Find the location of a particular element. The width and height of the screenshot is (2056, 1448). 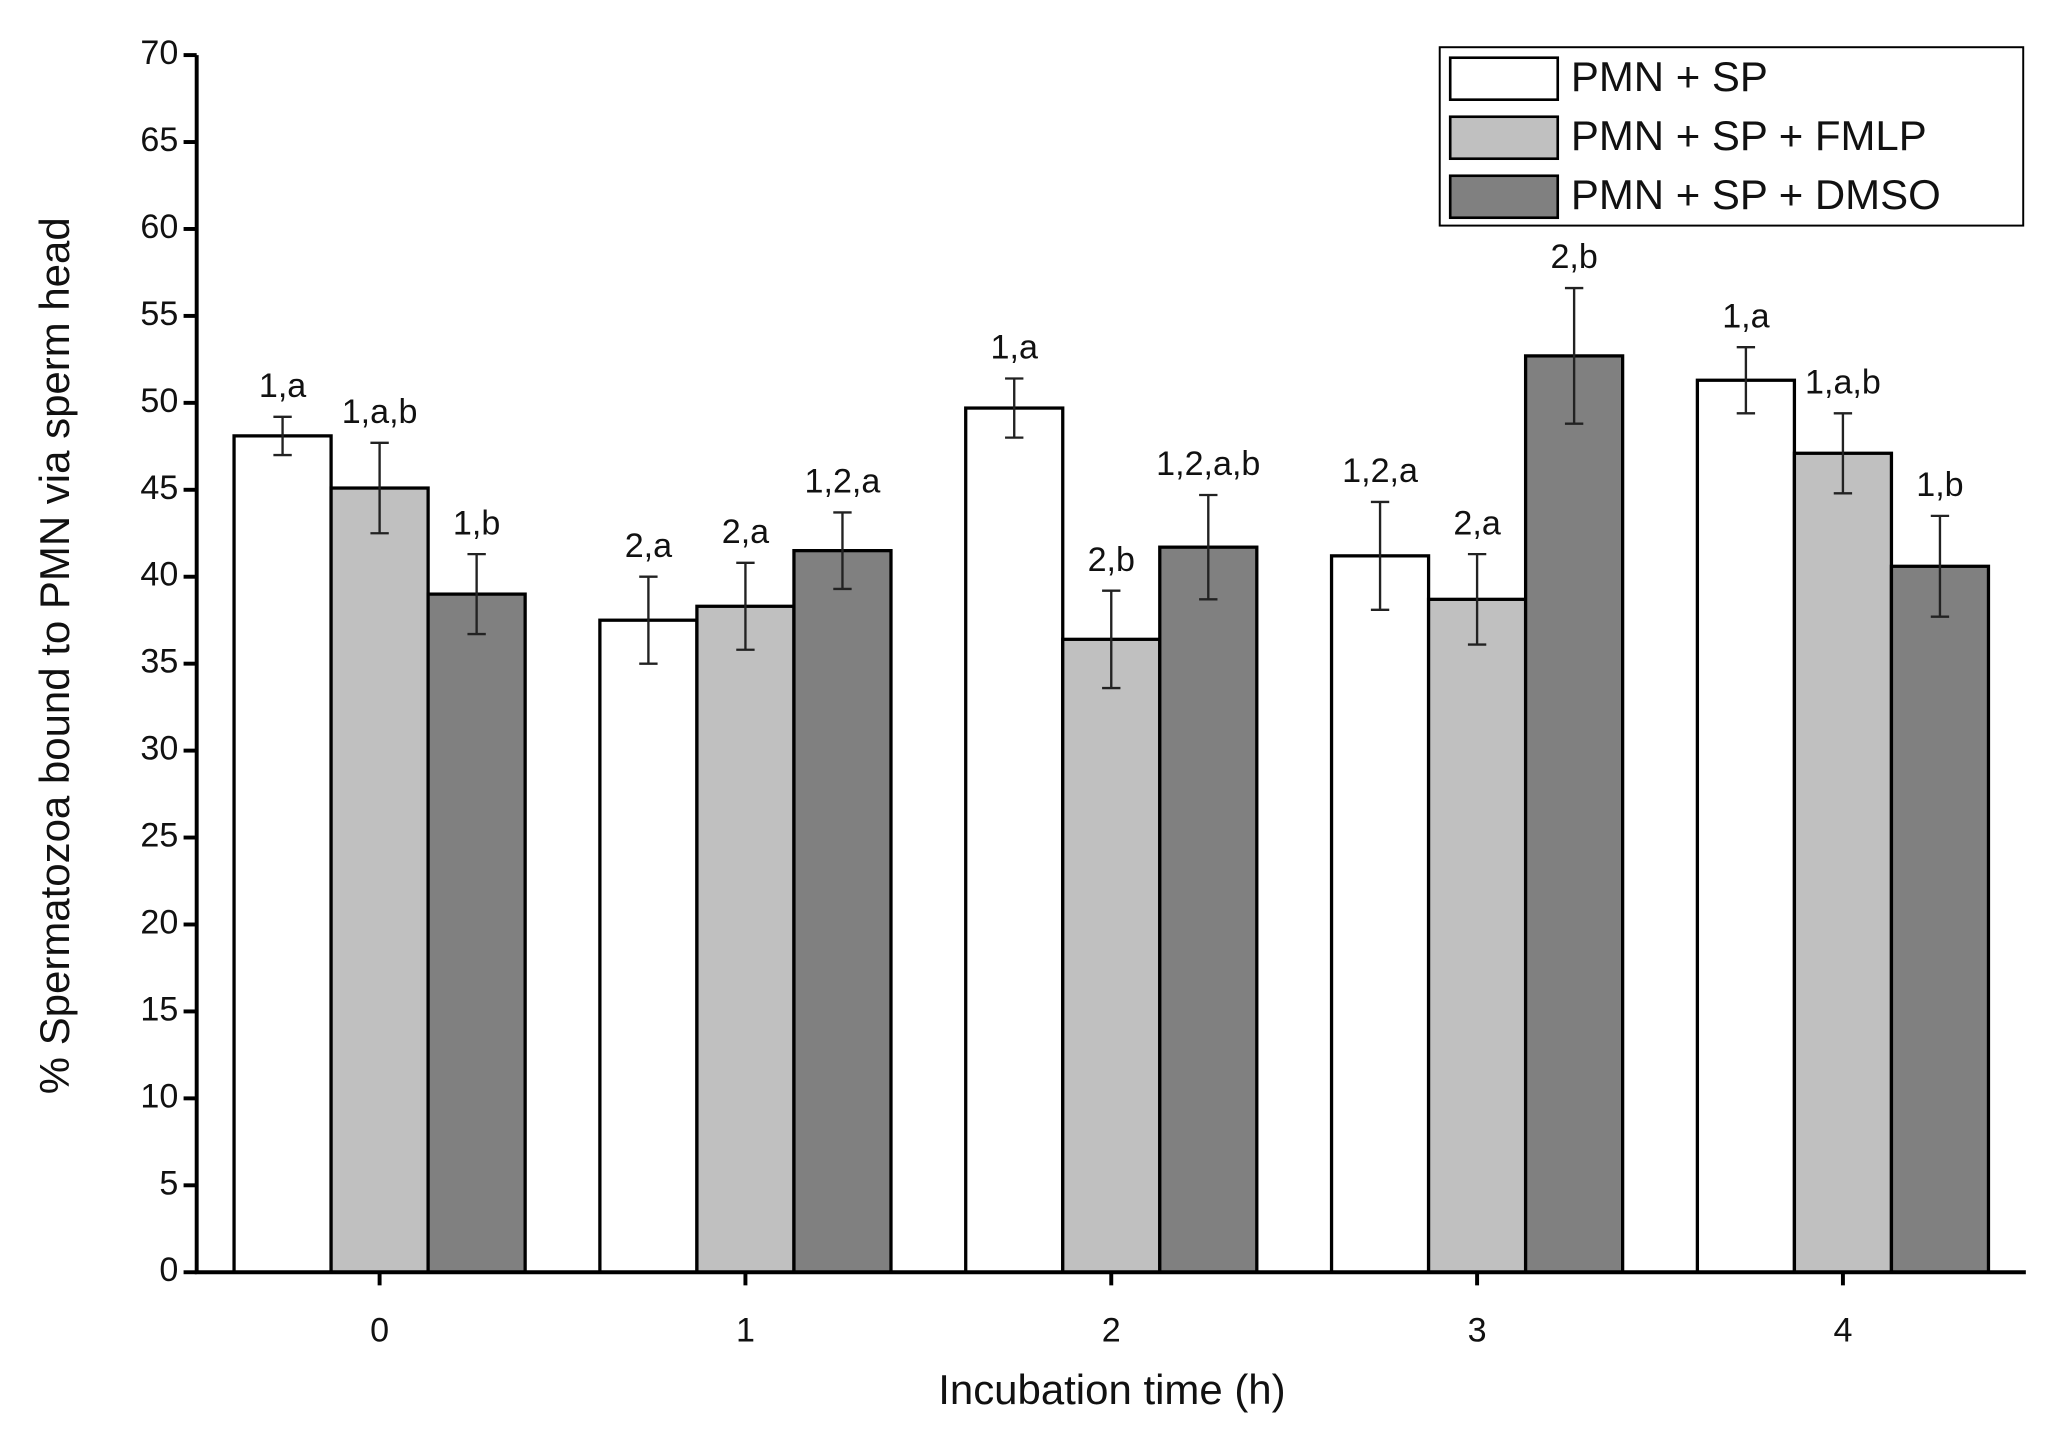

y-tick-label: 20 is located at coordinates (159, 922).